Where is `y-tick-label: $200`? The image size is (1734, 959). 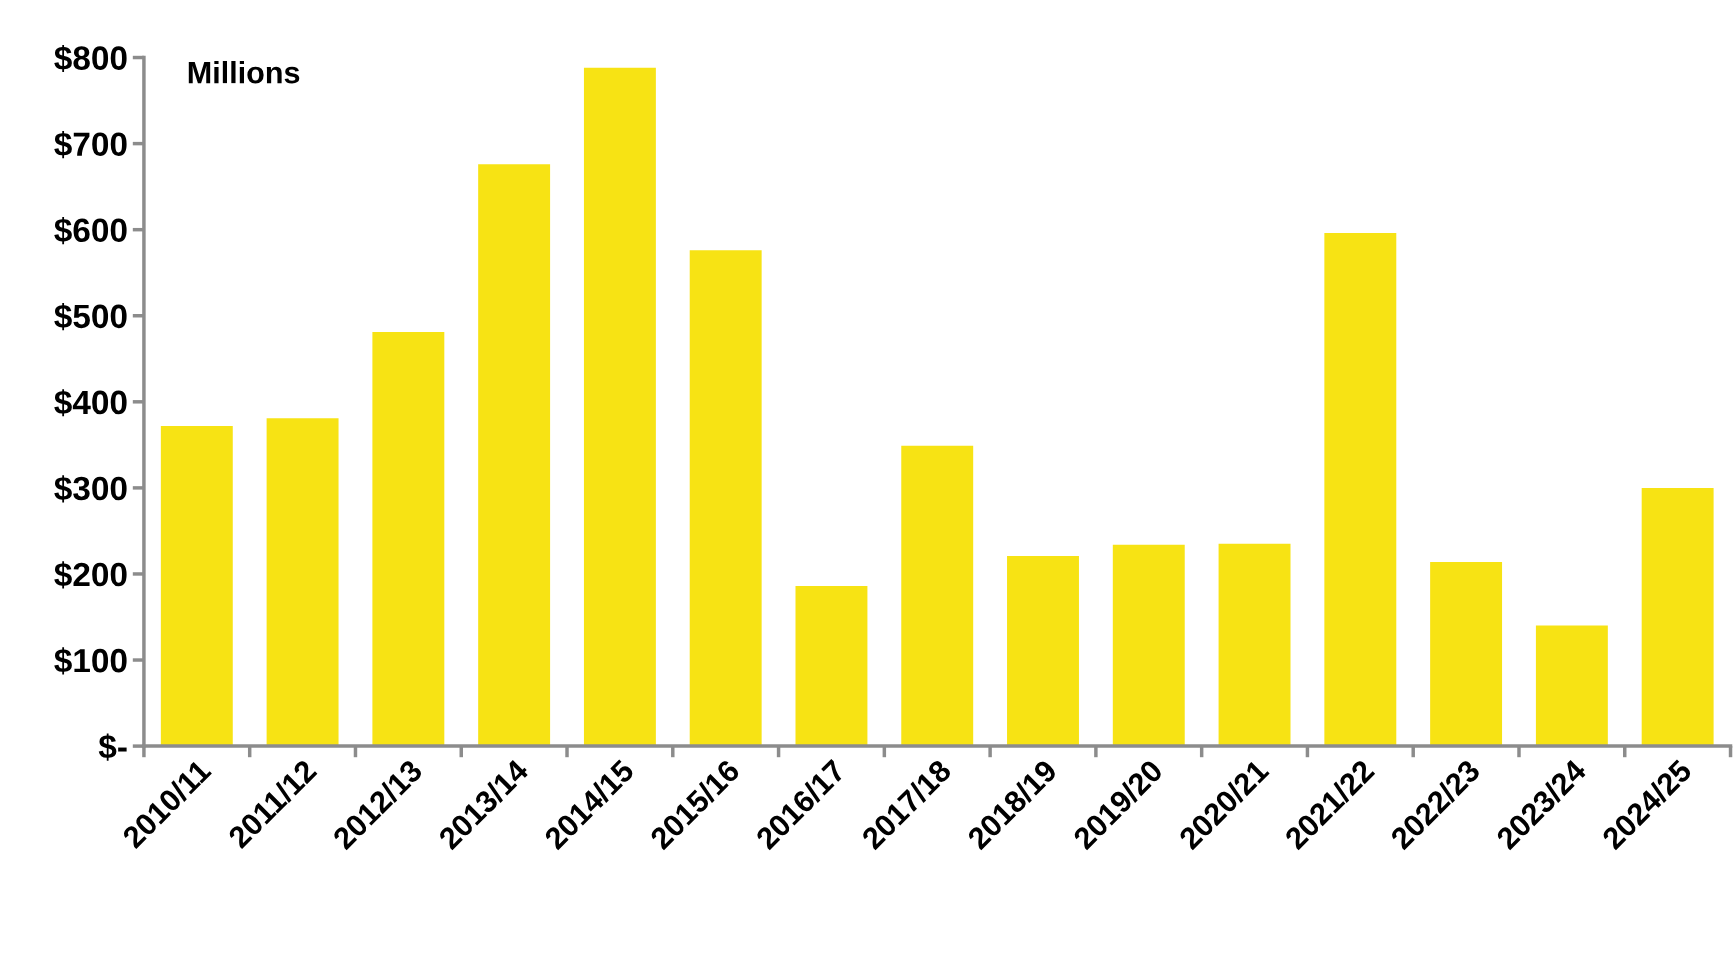 y-tick-label: $200 is located at coordinates (90, 575).